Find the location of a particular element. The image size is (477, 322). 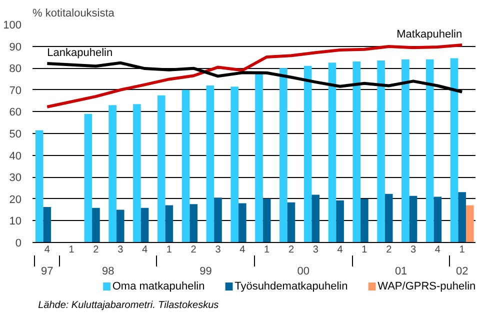

text: 98 is located at coordinates (108, 272).